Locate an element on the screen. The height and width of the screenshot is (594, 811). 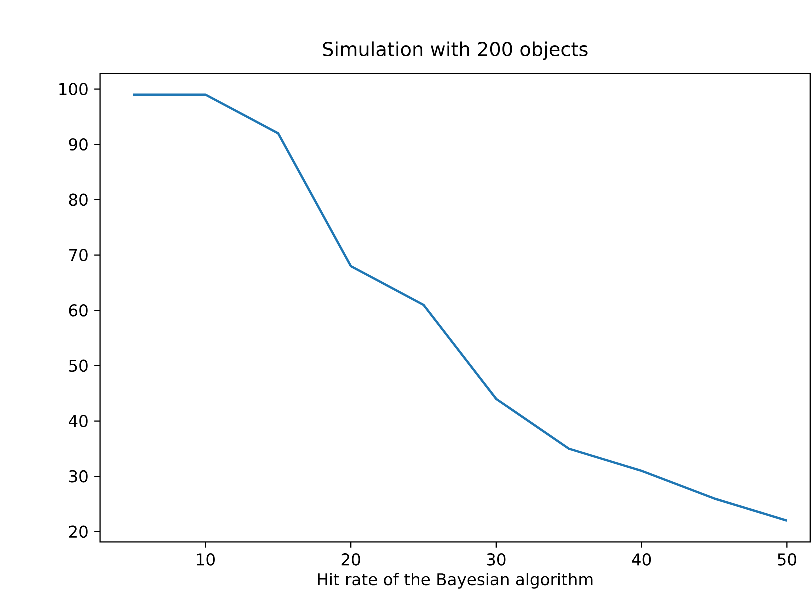
y-tick-label: 90 is located at coordinates (78, 144).